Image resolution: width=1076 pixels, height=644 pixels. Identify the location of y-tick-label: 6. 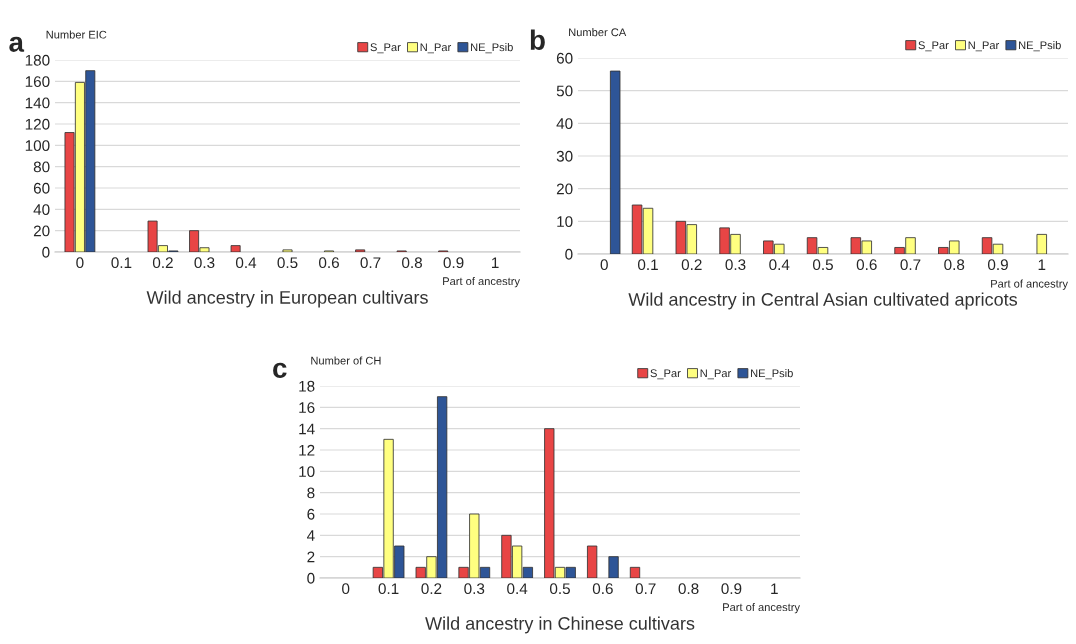
(311, 514).